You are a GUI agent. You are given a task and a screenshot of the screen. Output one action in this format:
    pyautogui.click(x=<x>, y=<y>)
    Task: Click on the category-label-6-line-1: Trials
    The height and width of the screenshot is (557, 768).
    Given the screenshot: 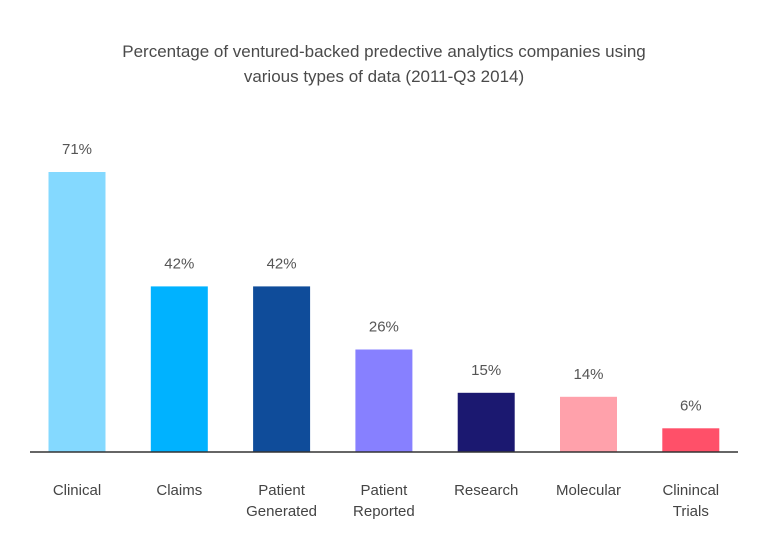 What is the action you would take?
    pyautogui.click(x=691, y=511)
    